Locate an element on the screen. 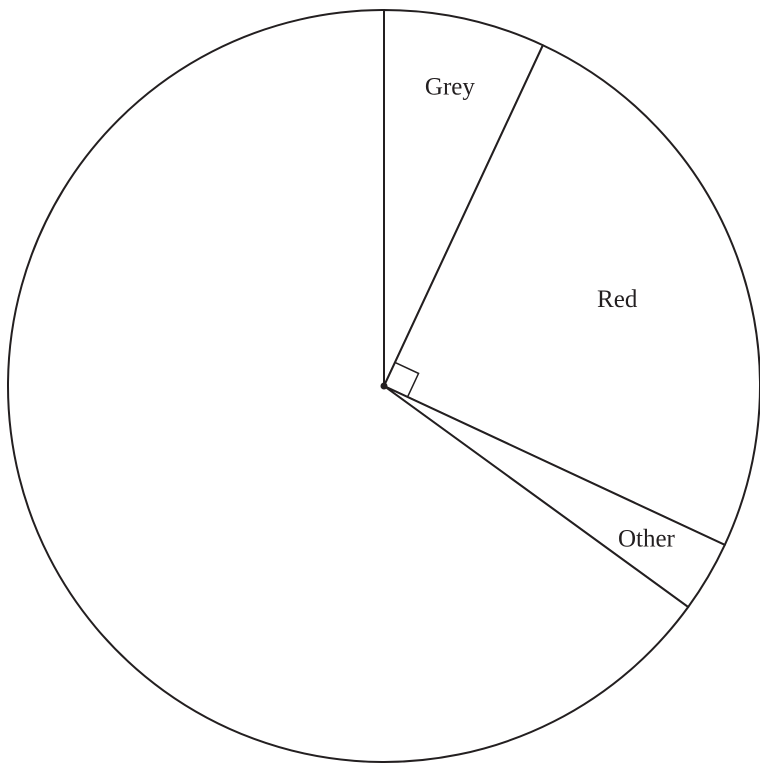 This screenshot has height=766, width=760. slice-label: Grey is located at coordinates (450, 86).